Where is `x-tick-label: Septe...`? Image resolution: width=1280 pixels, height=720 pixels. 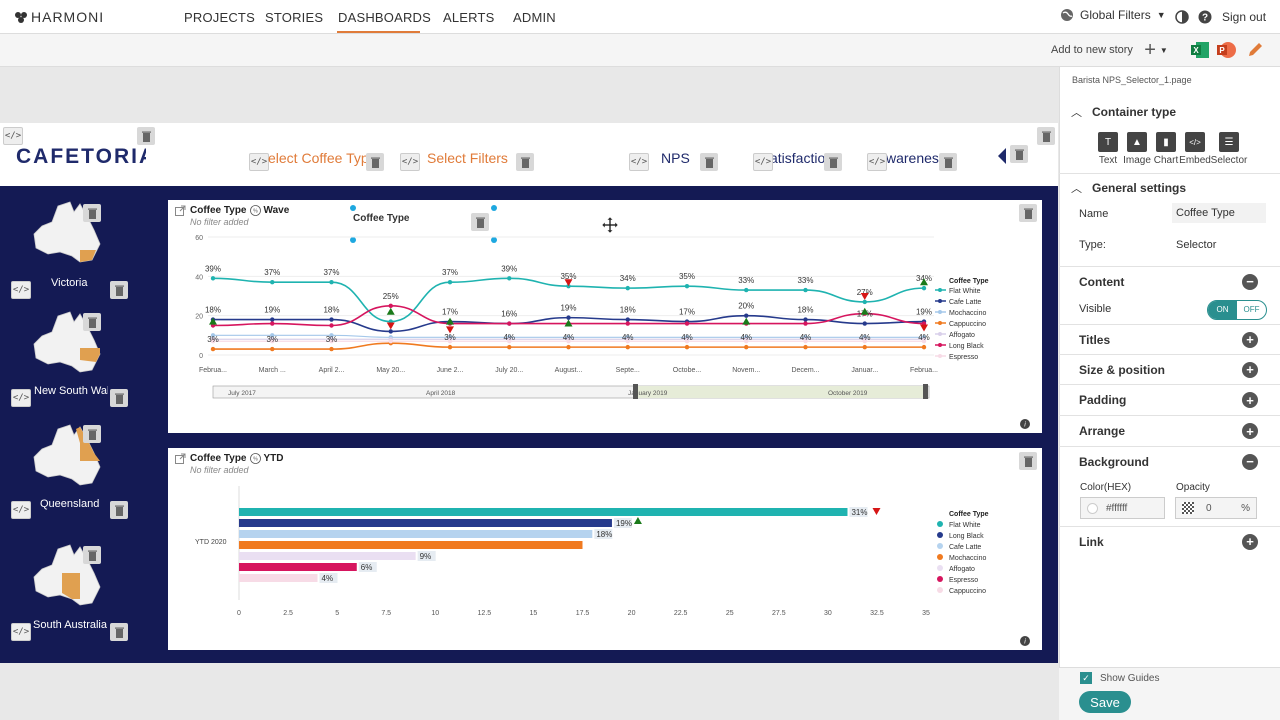
x-tick-label: Septe... is located at coordinates (628, 370).